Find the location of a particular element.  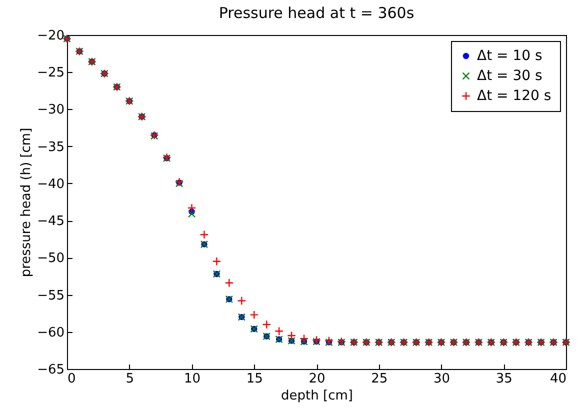

x-tick-label: 10 is located at coordinates (192, 379).